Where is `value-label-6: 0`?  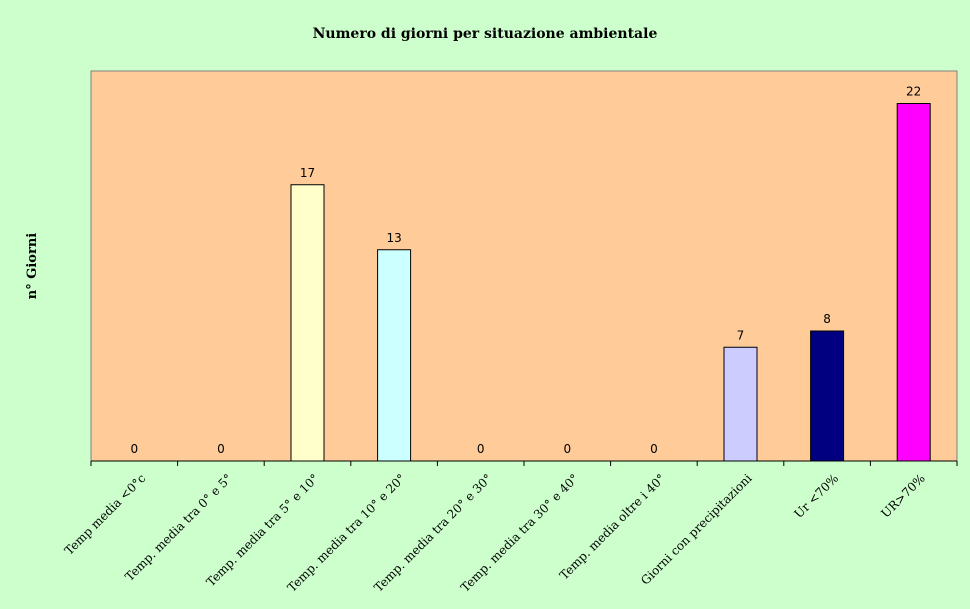 value-label-6: 0 is located at coordinates (567, 449).